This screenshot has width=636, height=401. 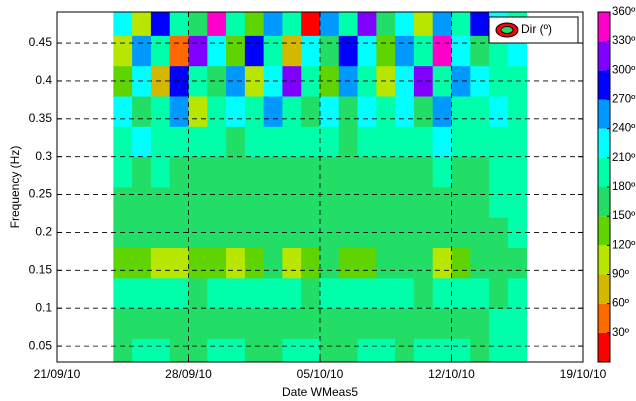 I want to click on colorbar-tick-label: 270º, so click(x=624, y=100).